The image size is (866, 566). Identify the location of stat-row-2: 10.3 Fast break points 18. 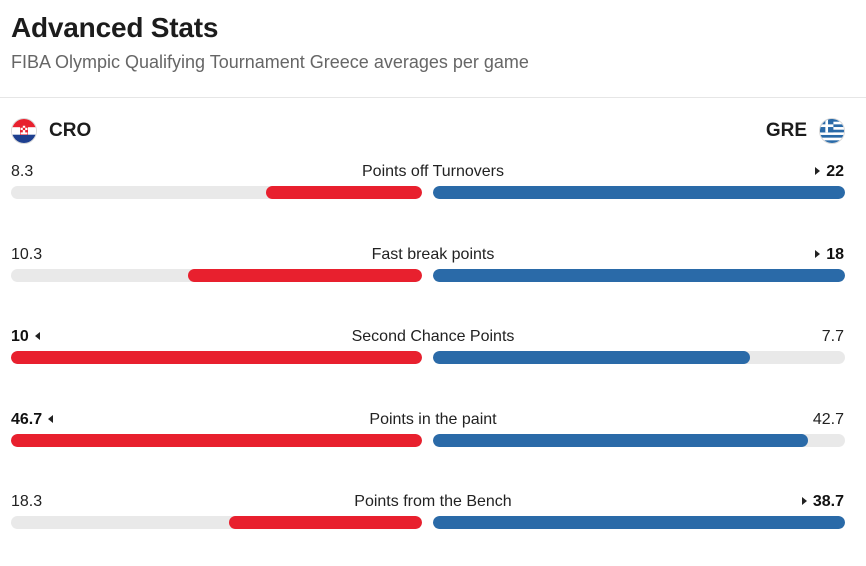
(433, 275).